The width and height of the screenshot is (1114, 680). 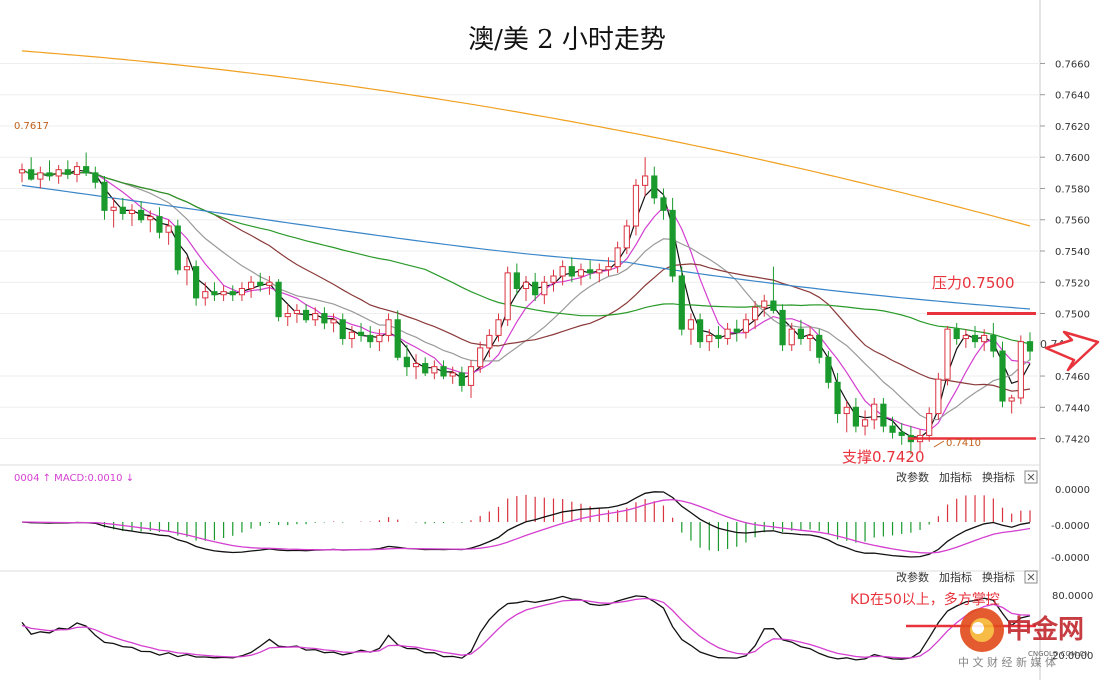 What do you see at coordinates (912, 477) in the screenshot?
I see `macd-btn-params: 改参数` at bounding box center [912, 477].